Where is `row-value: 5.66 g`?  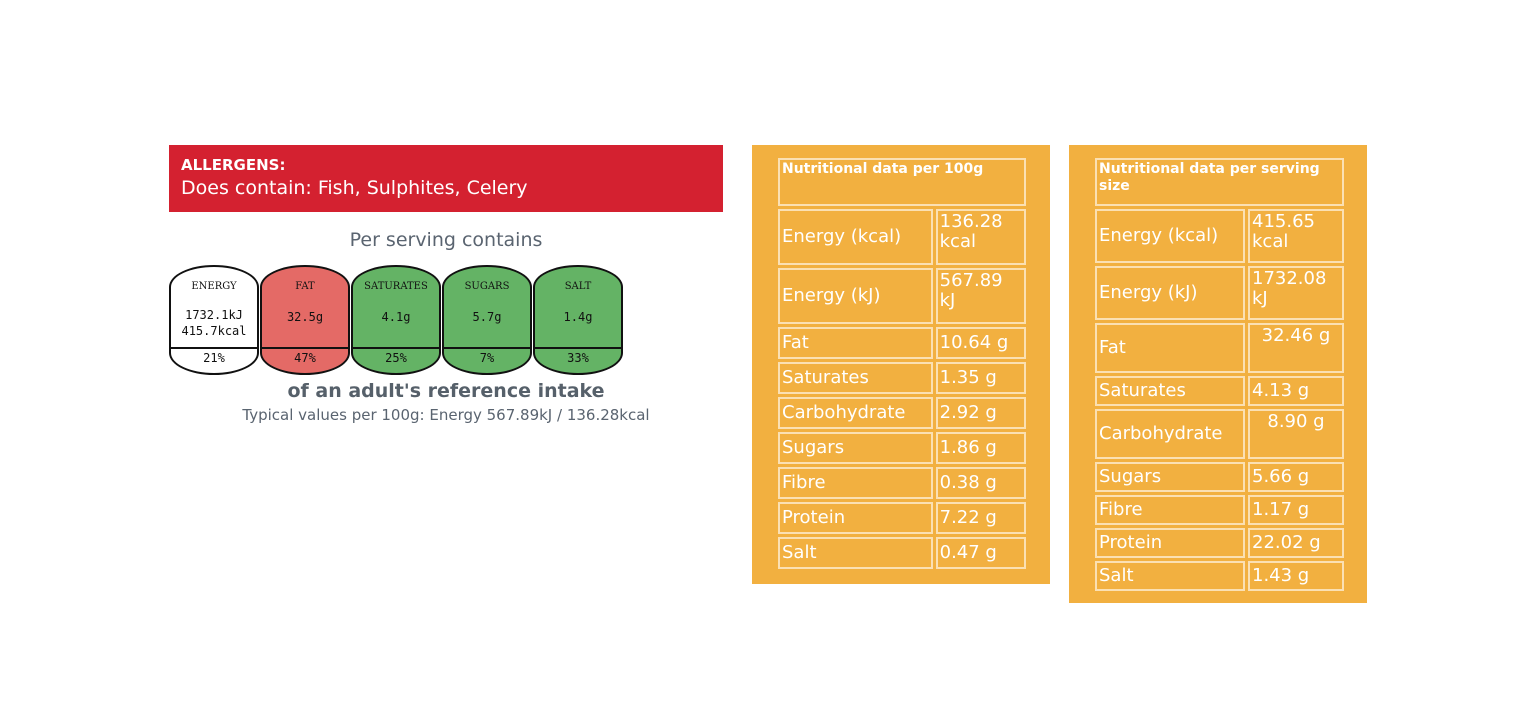 row-value: 5.66 g is located at coordinates (1296, 477).